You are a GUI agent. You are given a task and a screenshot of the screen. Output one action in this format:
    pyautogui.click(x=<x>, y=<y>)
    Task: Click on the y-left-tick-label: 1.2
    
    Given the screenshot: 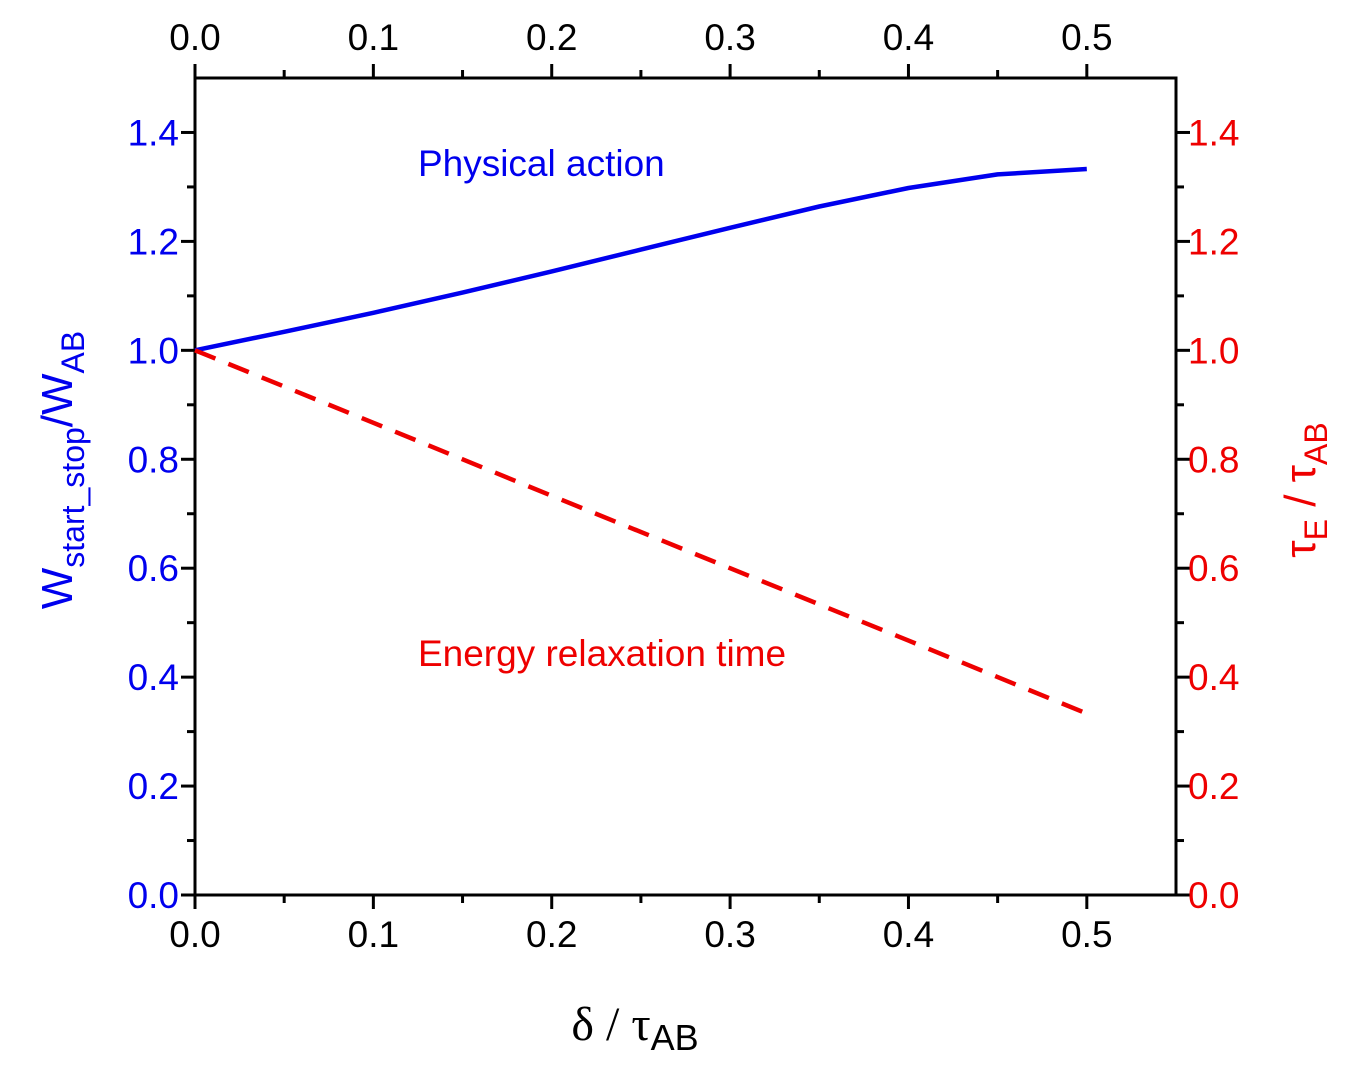 What is the action you would take?
    pyautogui.click(x=153, y=241)
    